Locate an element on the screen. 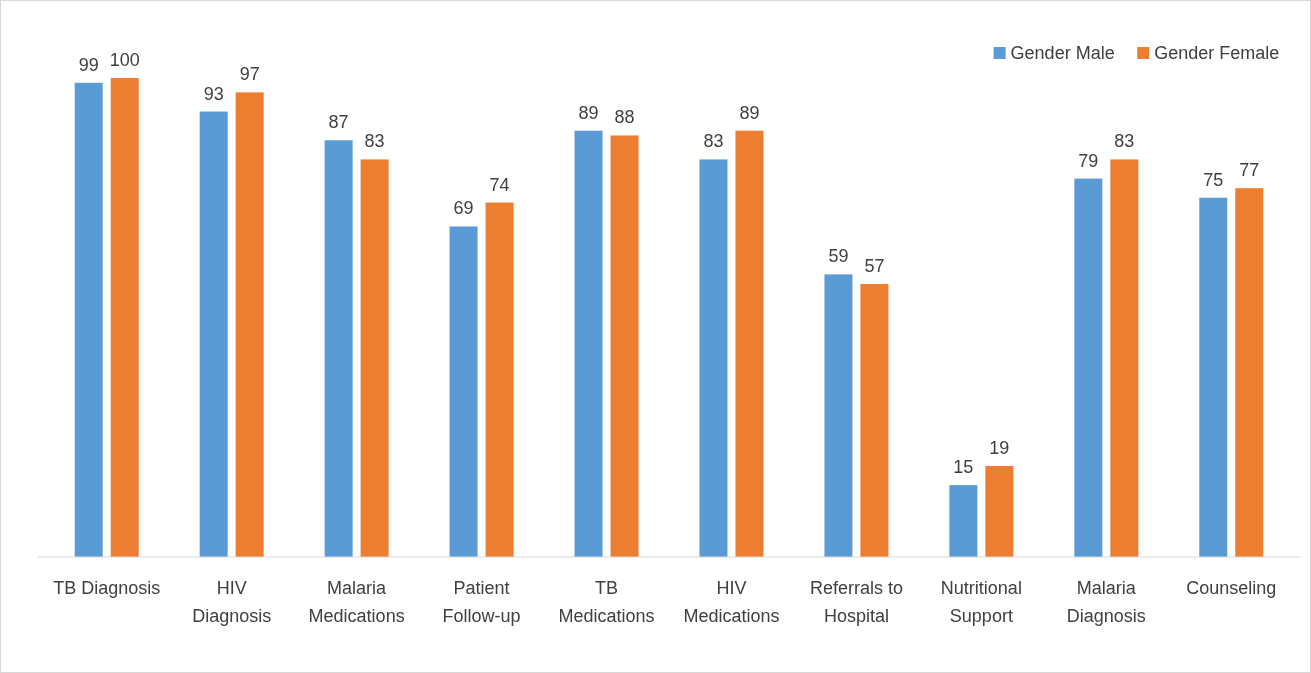 This screenshot has height=673, width=1311. x-tick-label: HIV Diagnosis is located at coordinates (232, 602).